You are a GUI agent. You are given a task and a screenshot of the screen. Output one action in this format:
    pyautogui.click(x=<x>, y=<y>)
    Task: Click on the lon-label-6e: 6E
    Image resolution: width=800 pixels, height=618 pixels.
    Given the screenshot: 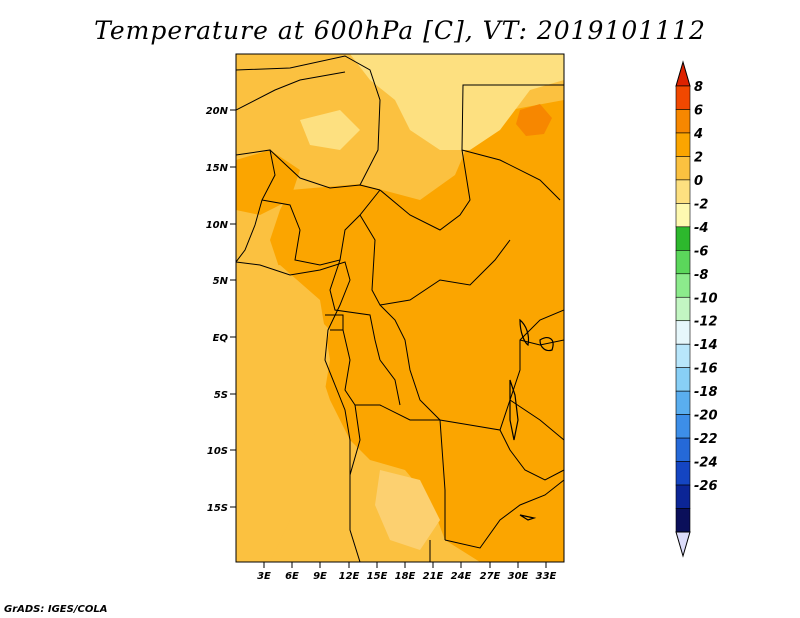 What is the action you would take?
    pyautogui.click(x=292, y=576)
    